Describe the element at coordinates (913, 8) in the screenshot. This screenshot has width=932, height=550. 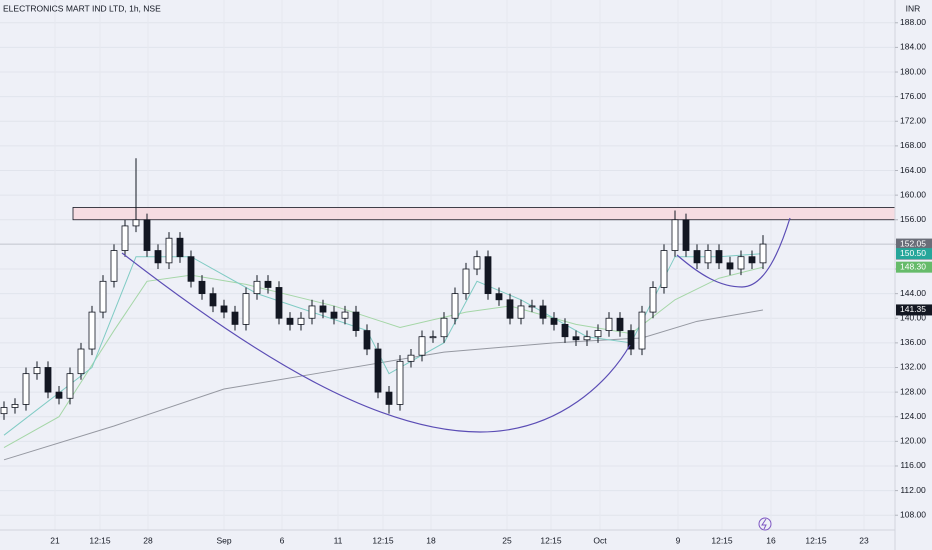
I see `currency: INR` at that location.